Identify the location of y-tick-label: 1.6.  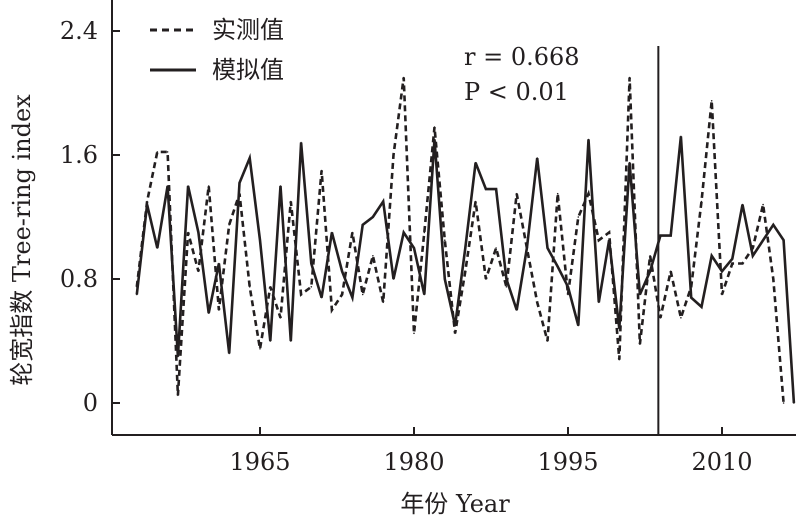
(79, 155).